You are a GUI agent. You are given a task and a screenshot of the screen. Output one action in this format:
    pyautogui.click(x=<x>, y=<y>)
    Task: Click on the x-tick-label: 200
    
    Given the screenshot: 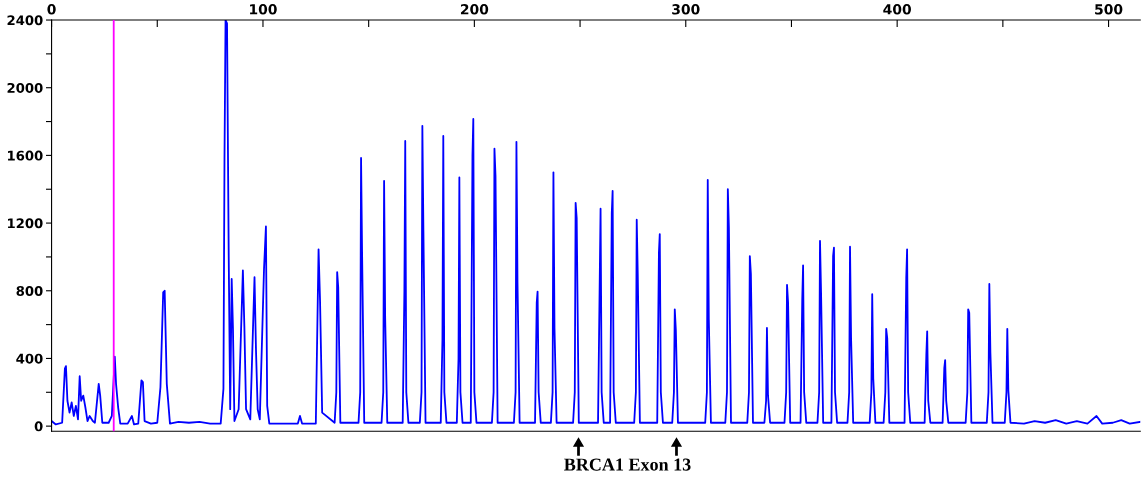 What is the action you would take?
    pyautogui.click(x=474, y=9)
    